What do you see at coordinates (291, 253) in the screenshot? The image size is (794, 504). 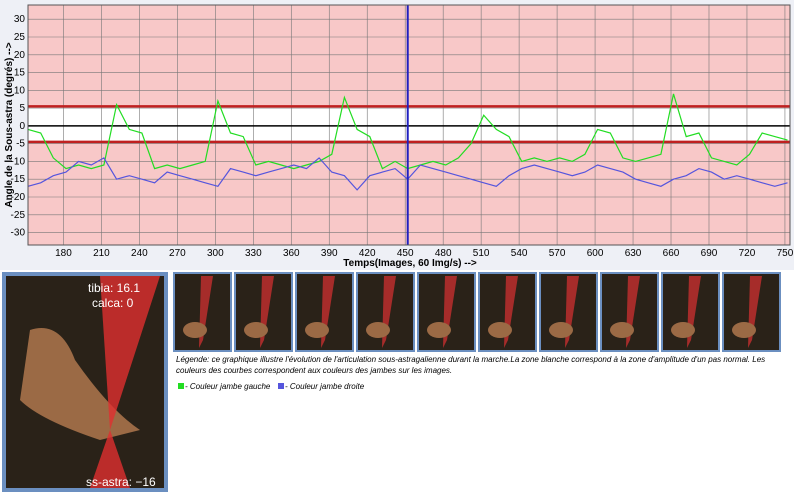 I see `x-tick-label: 360` at bounding box center [291, 253].